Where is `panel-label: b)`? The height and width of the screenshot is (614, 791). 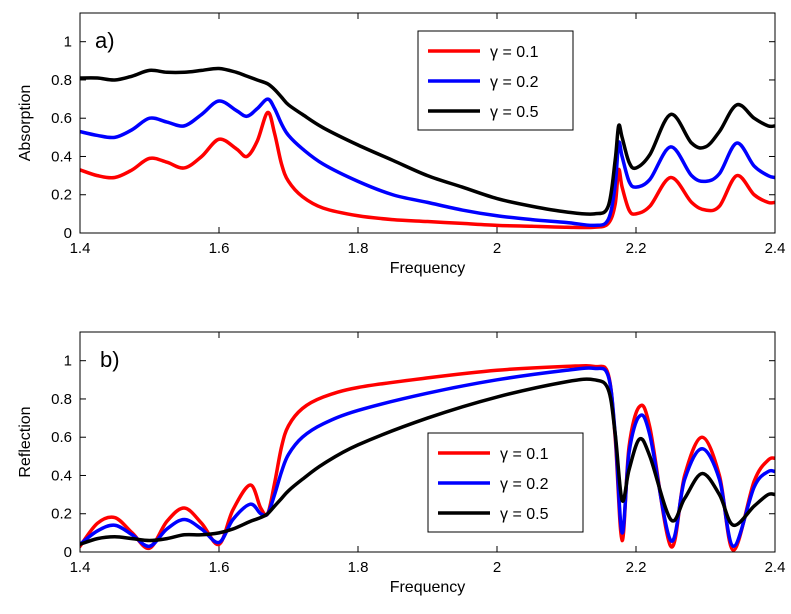
panel-label: b) is located at coordinates (110, 359).